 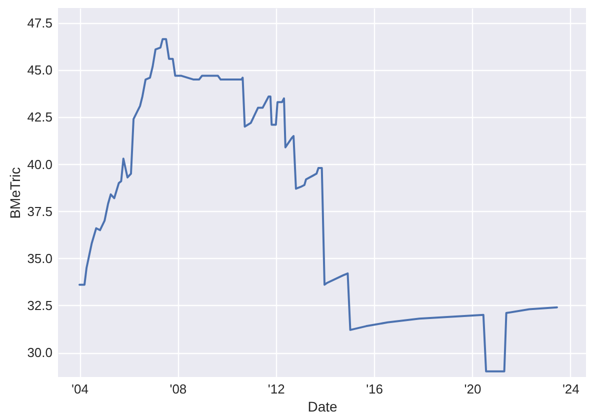 I want to click on y-tick-label: 30.0, so click(x=39, y=352).